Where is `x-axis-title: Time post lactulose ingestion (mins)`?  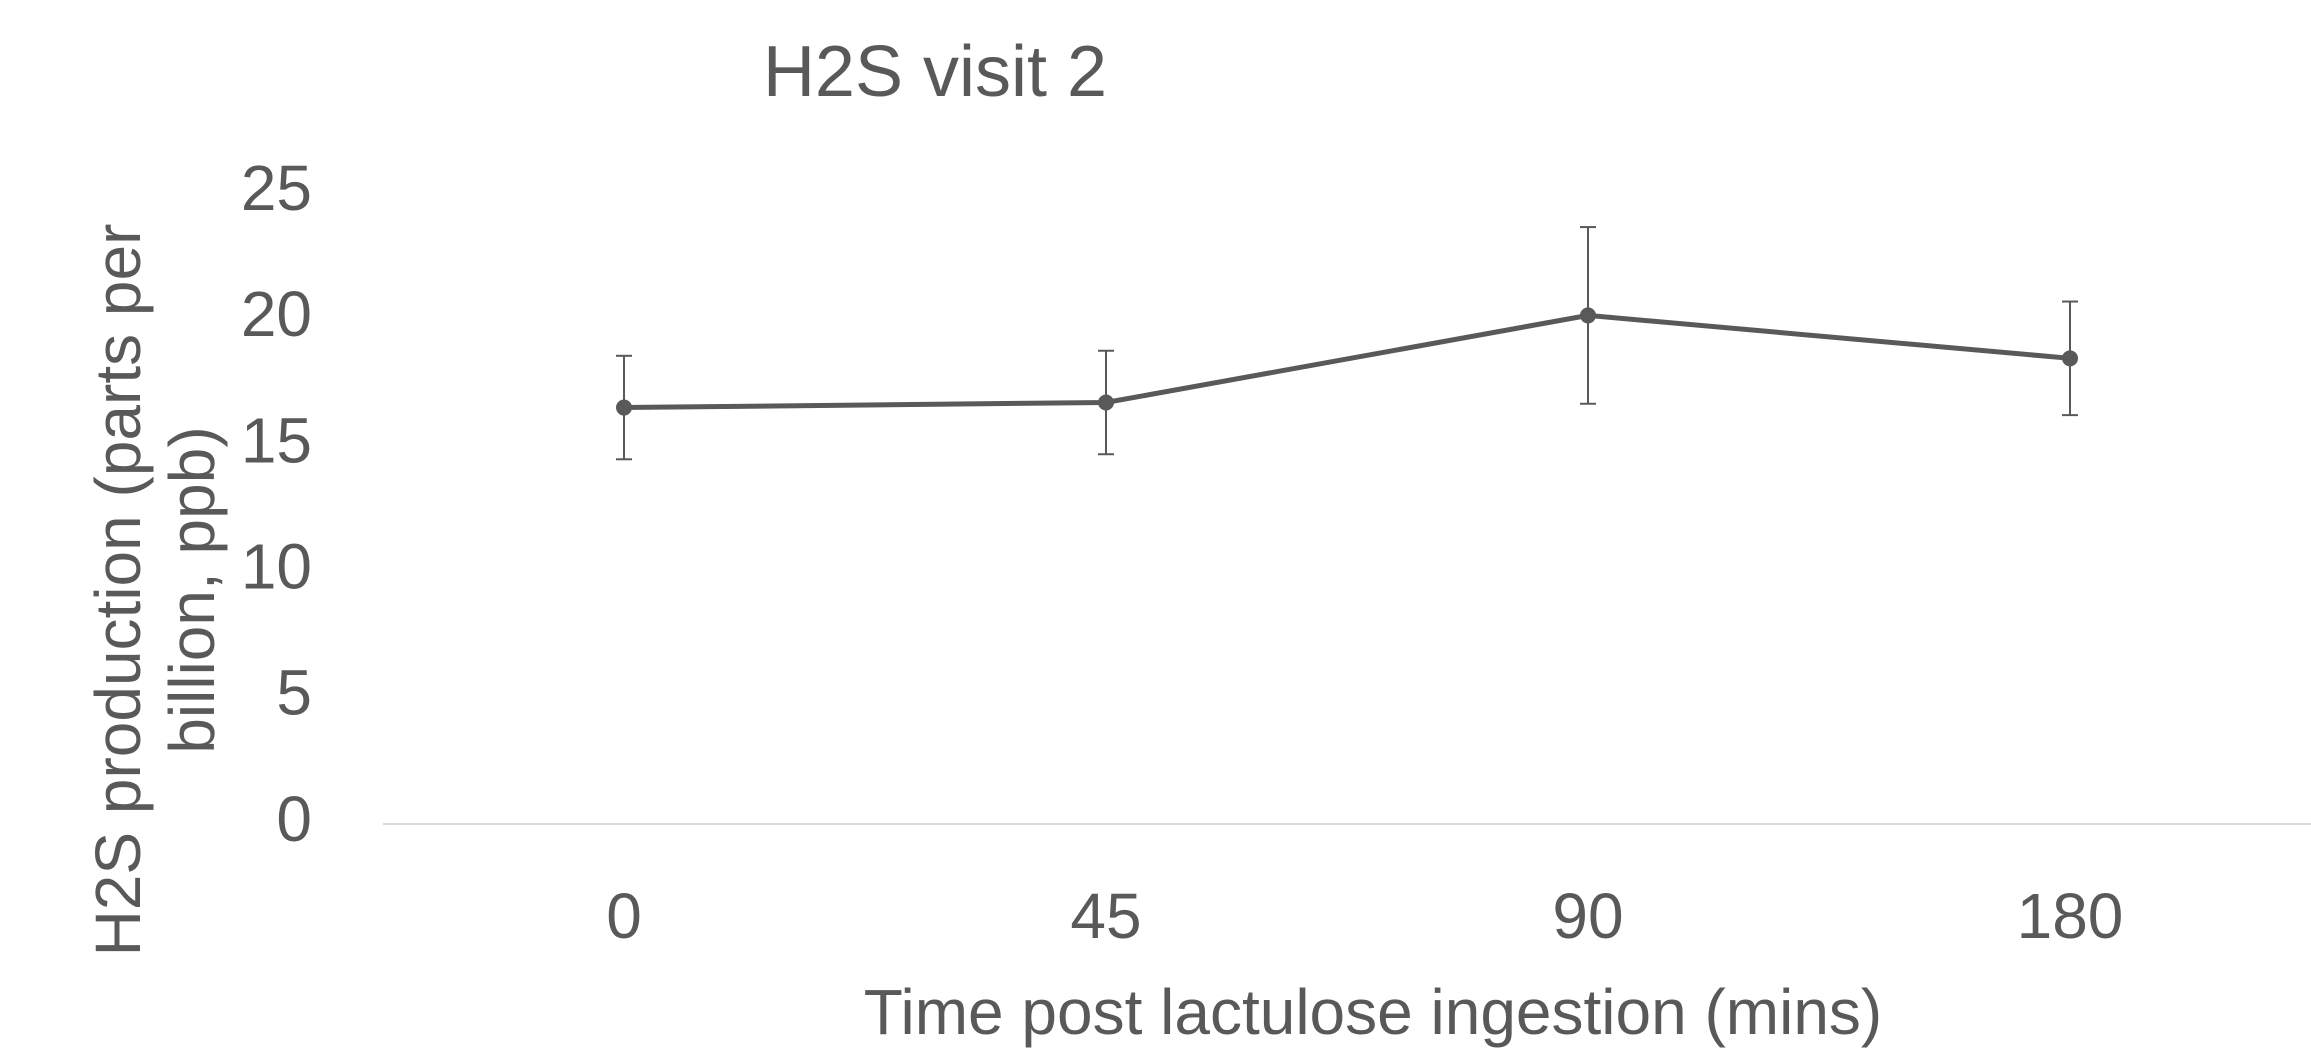
x-axis-title: Time post lactulose ingestion (mins) is located at coordinates (1373, 1012).